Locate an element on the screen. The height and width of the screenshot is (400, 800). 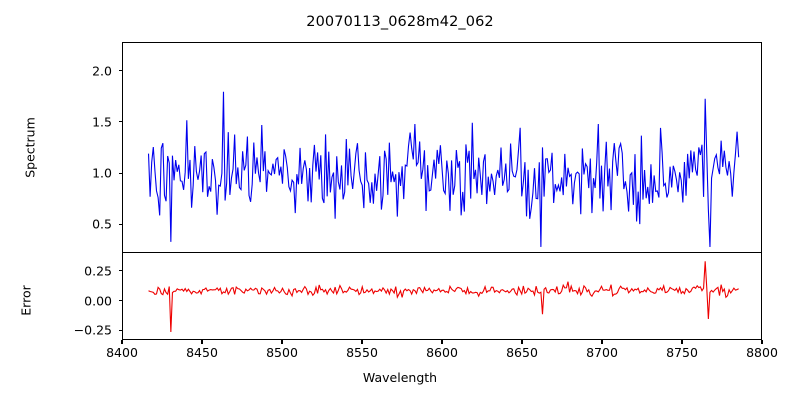
y-axis-label-spectrum: Spectrum is located at coordinates (30, 147).